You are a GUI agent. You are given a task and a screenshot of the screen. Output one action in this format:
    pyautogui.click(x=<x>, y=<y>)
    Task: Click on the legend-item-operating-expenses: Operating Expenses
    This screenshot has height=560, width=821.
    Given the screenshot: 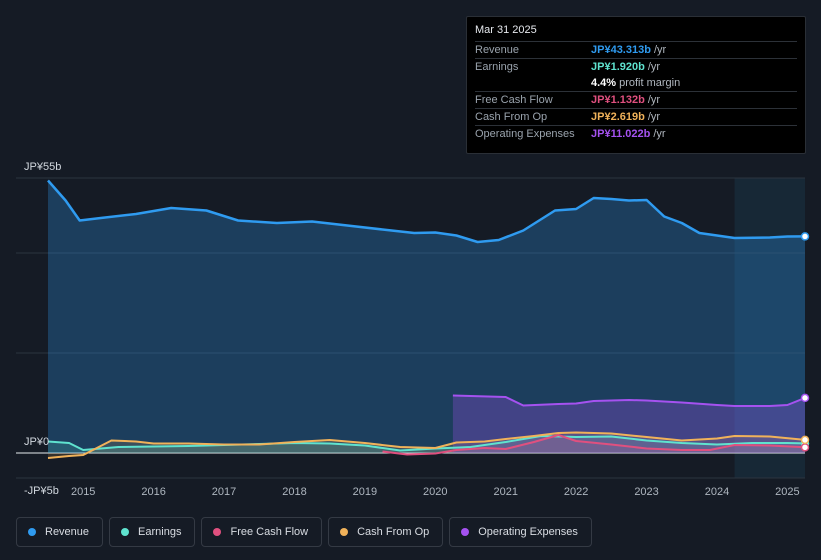 What is the action you would take?
    pyautogui.click(x=520, y=532)
    